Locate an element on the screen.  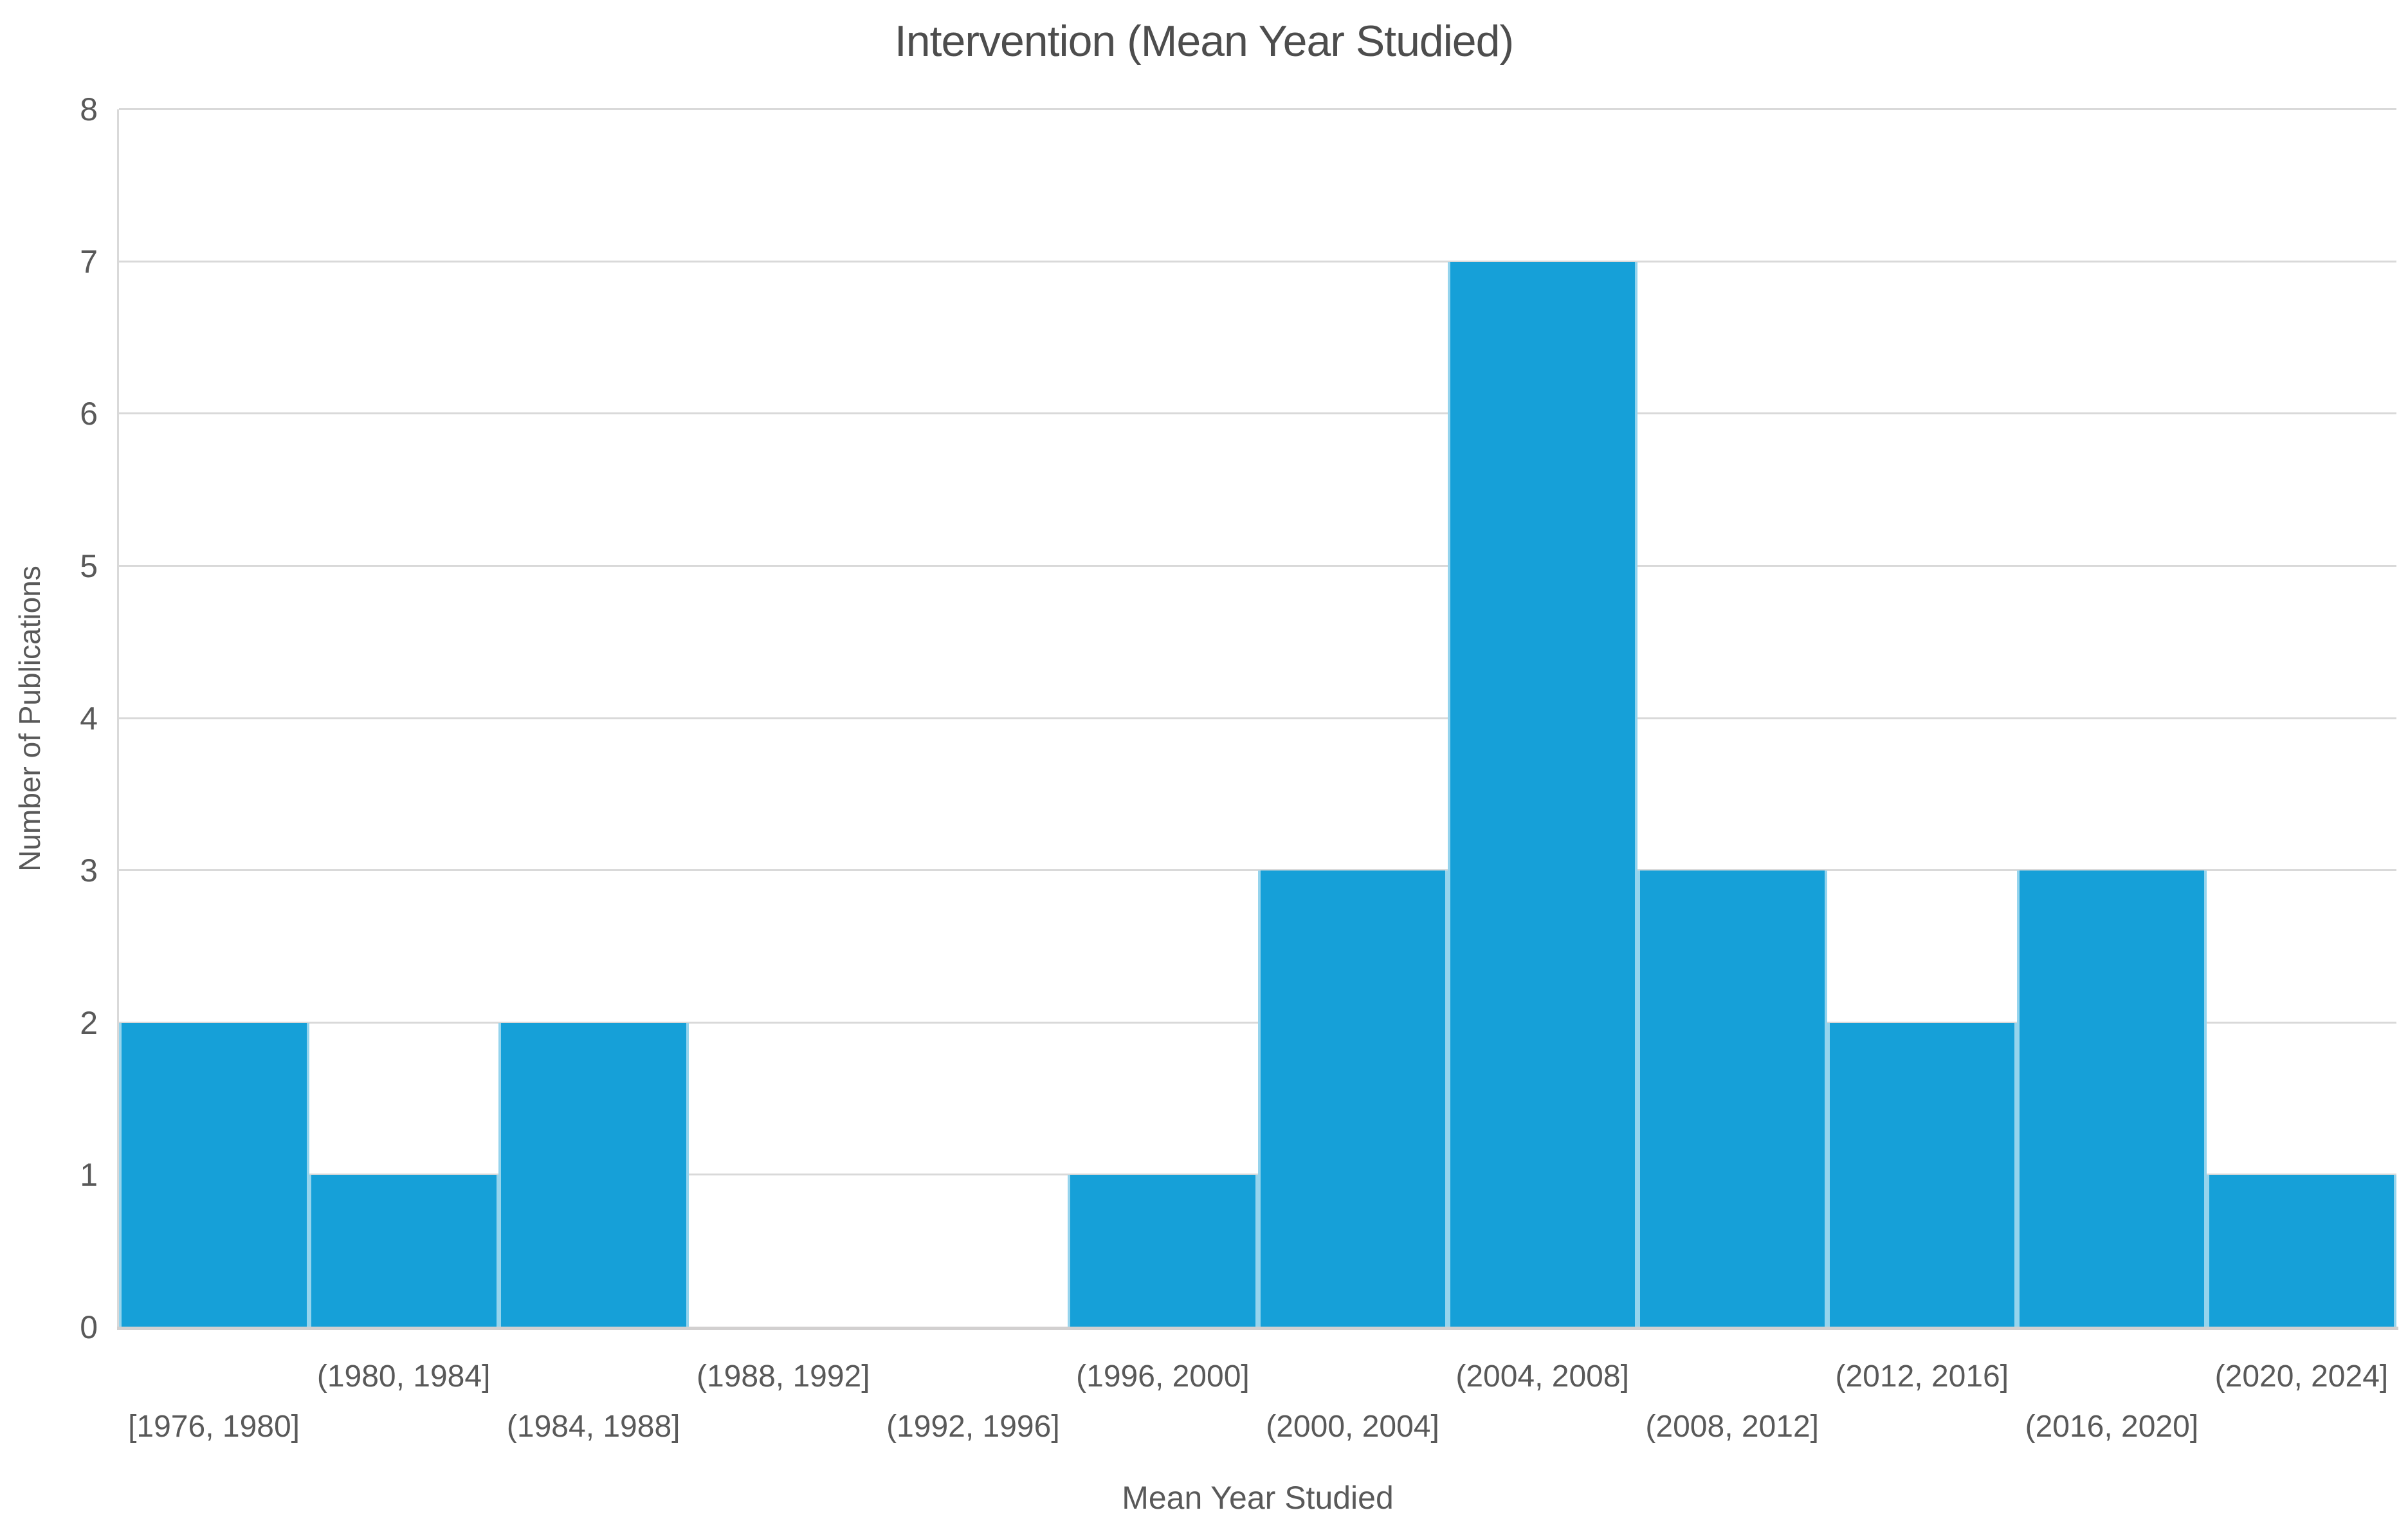
gridline-y4 is located at coordinates (1257, 718).